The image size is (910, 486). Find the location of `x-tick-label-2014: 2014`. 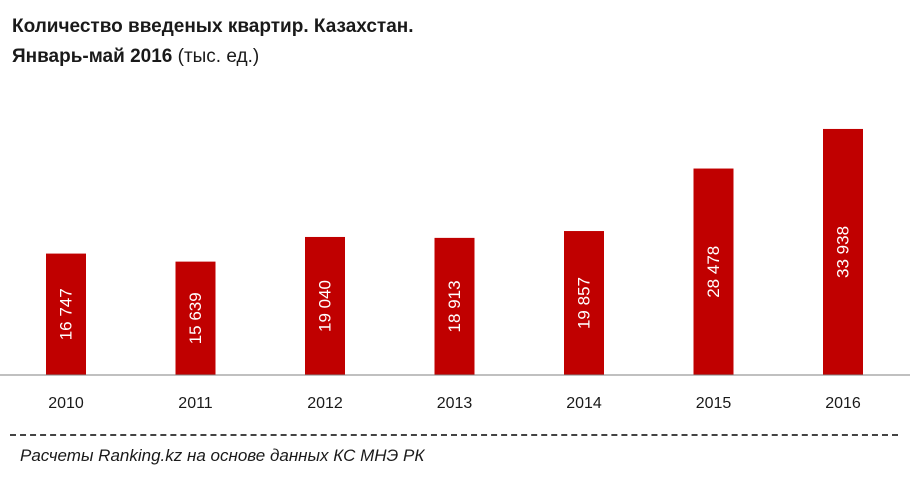

x-tick-label-2014: 2014 is located at coordinates (584, 403).